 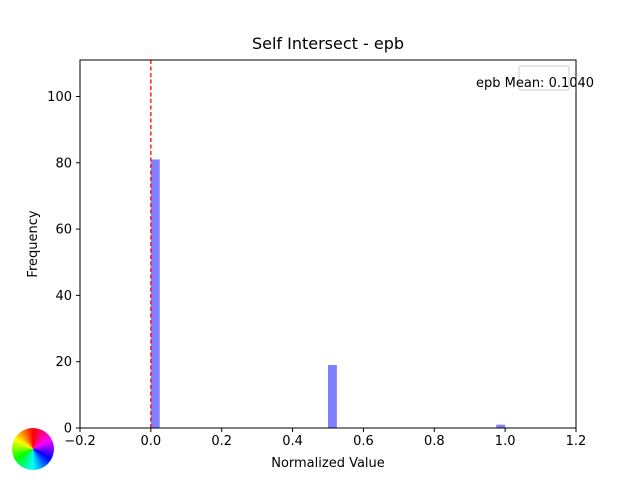 I want to click on x-tick-label: 1.0, so click(x=505, y=441).